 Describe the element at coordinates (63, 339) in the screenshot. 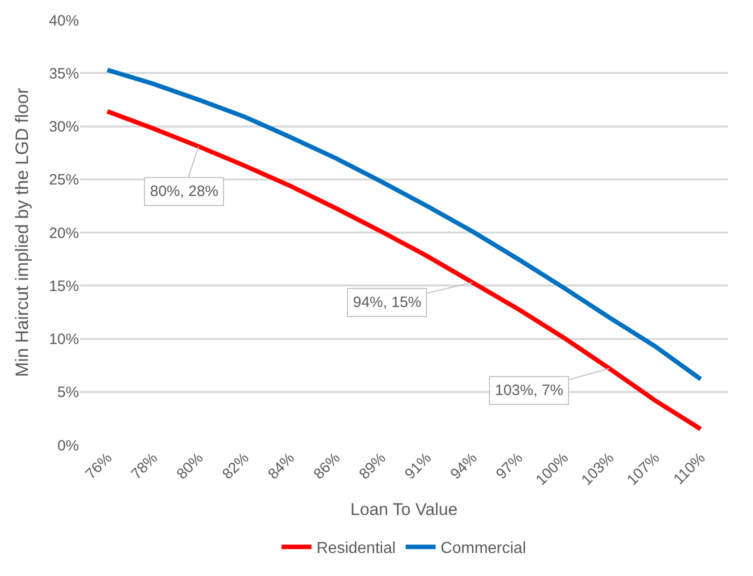

I see `y-tick-label: 10%` at that location.